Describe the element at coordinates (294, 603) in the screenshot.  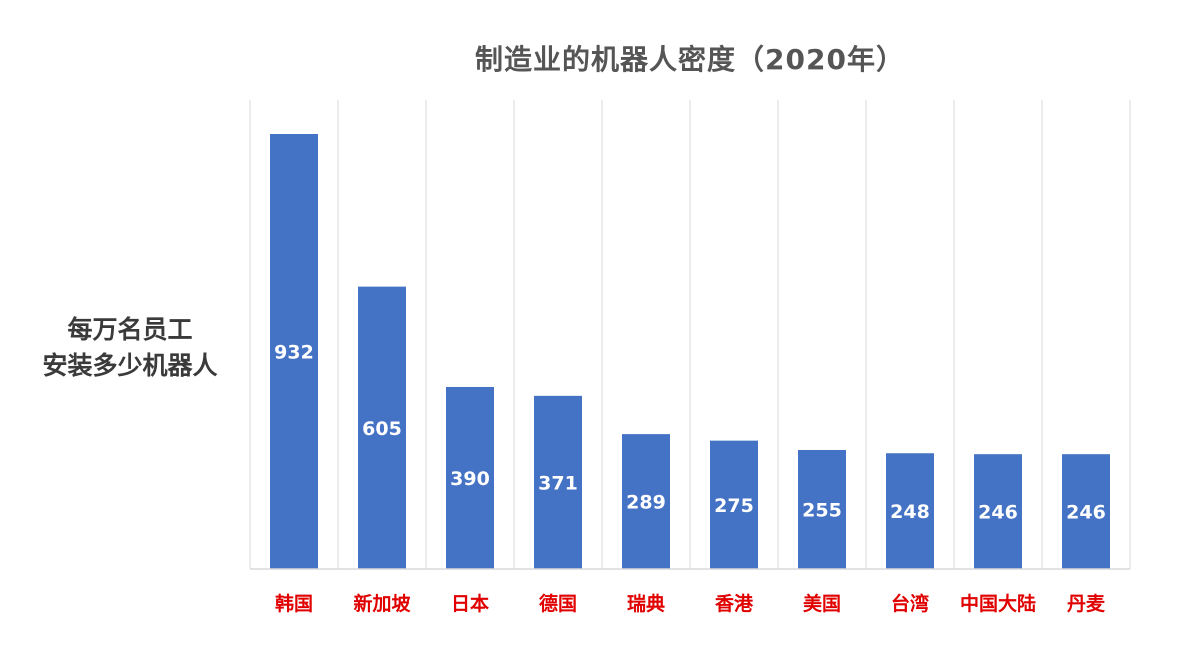
I see `category-label-0: 韩国` at that location.